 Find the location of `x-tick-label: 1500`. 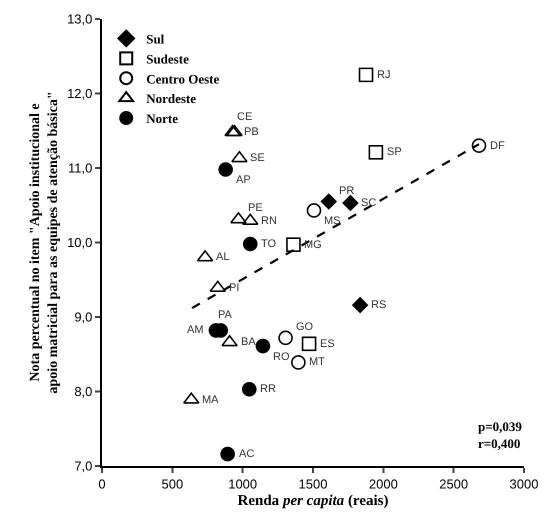

x-tick-label: 1500 is located at coordinates (313, 484).